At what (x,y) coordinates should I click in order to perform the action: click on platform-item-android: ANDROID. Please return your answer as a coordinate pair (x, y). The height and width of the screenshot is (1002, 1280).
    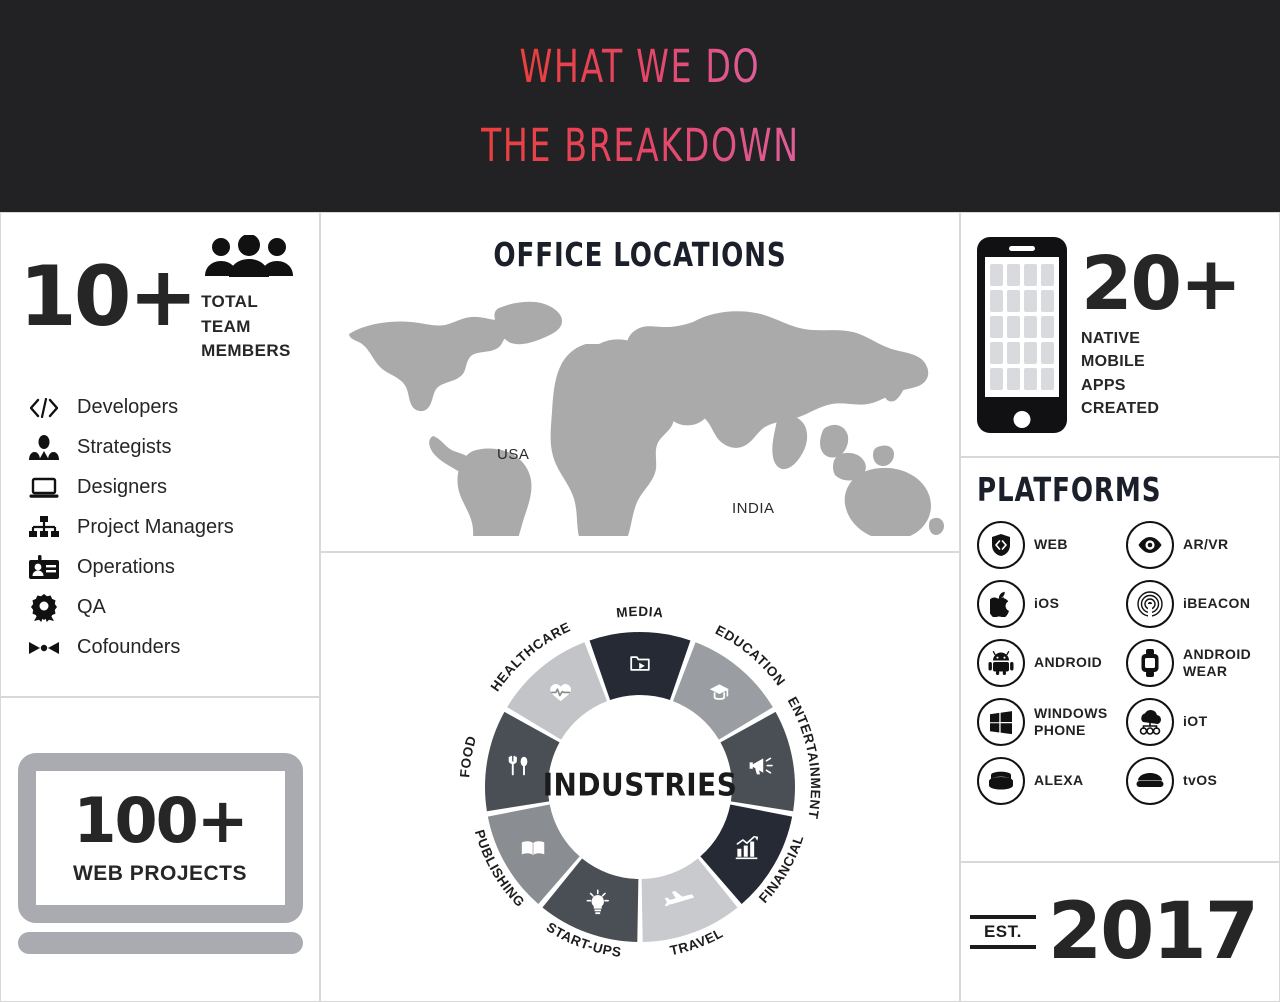
    Looking at the image, I should click on (1048, 663).